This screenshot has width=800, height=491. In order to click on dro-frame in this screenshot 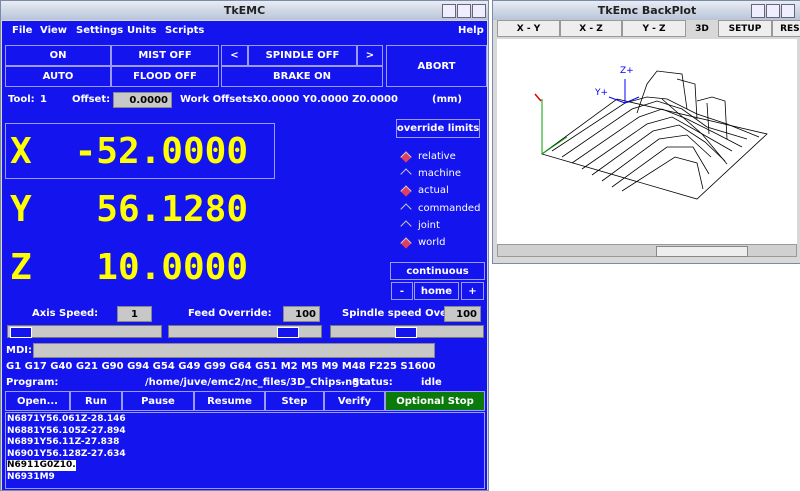, I will do `click(140, 151)`.